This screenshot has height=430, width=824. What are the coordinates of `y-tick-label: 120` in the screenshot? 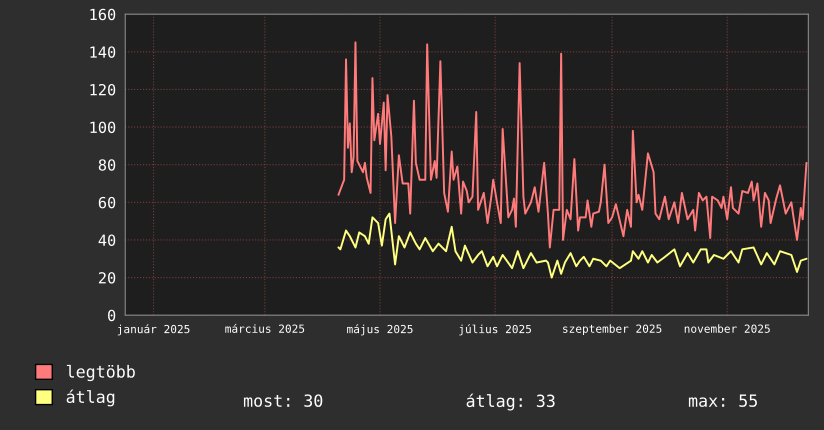 It's located at (103, 90).